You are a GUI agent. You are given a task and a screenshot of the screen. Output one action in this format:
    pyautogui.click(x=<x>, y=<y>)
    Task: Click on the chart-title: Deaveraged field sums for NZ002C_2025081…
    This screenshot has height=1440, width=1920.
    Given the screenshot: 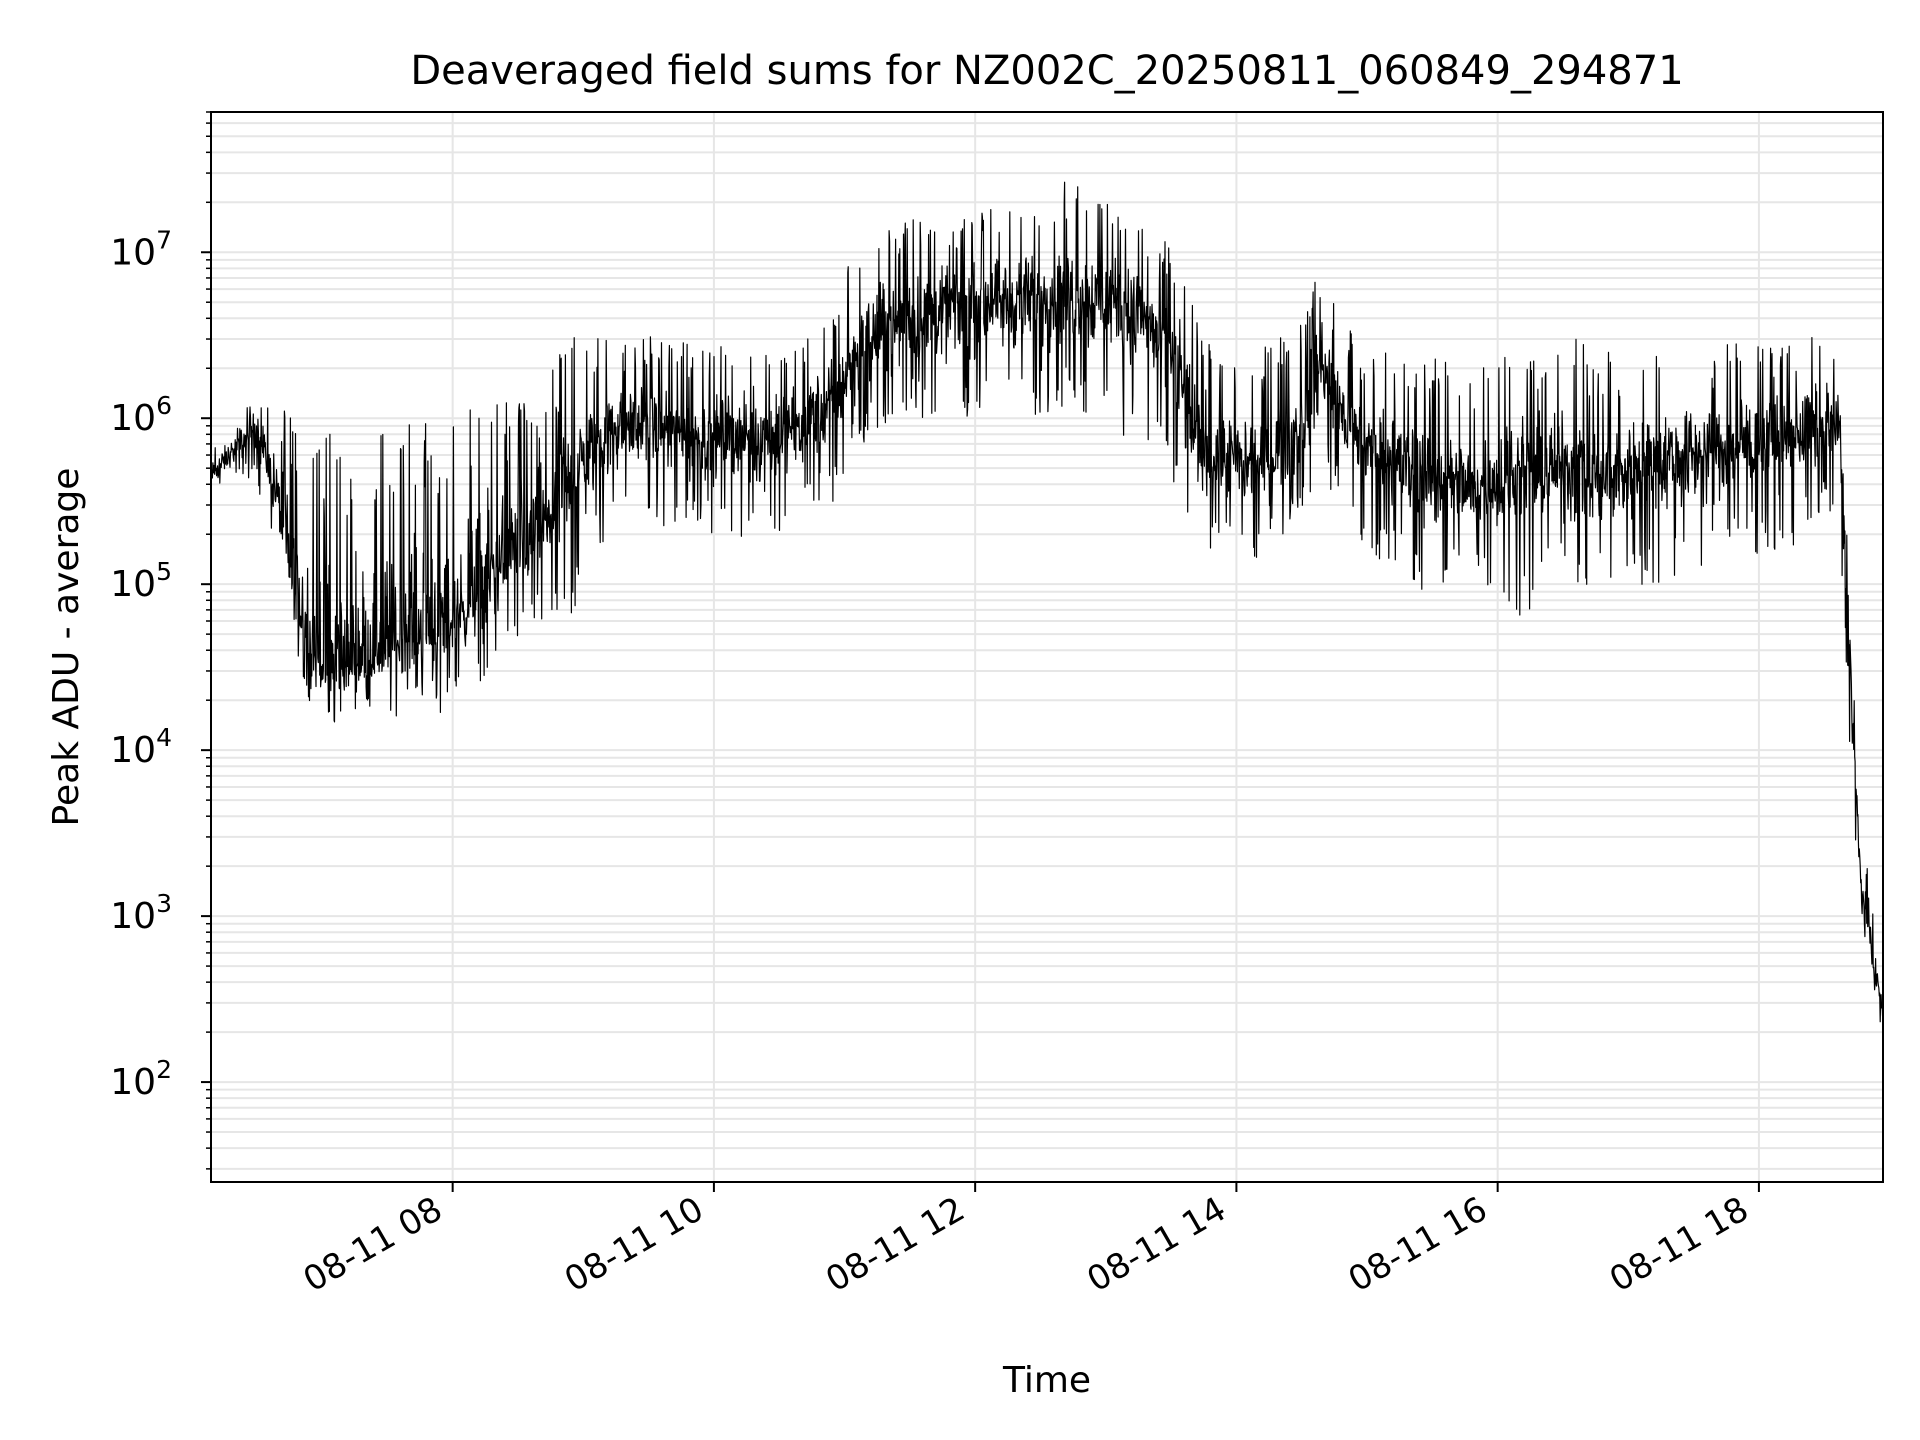 What is the action you would take?
    pyautogui.click(x=1046, y=71)
    